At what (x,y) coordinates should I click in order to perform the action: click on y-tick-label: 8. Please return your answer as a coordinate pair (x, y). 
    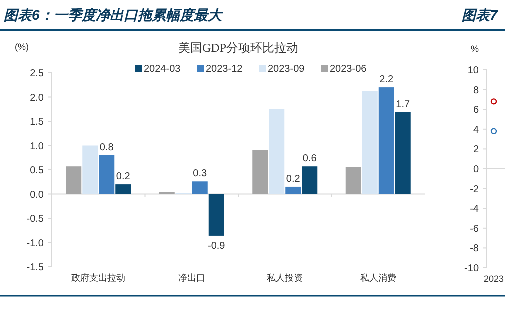
    Looking at the image, I should click on (476, 90).